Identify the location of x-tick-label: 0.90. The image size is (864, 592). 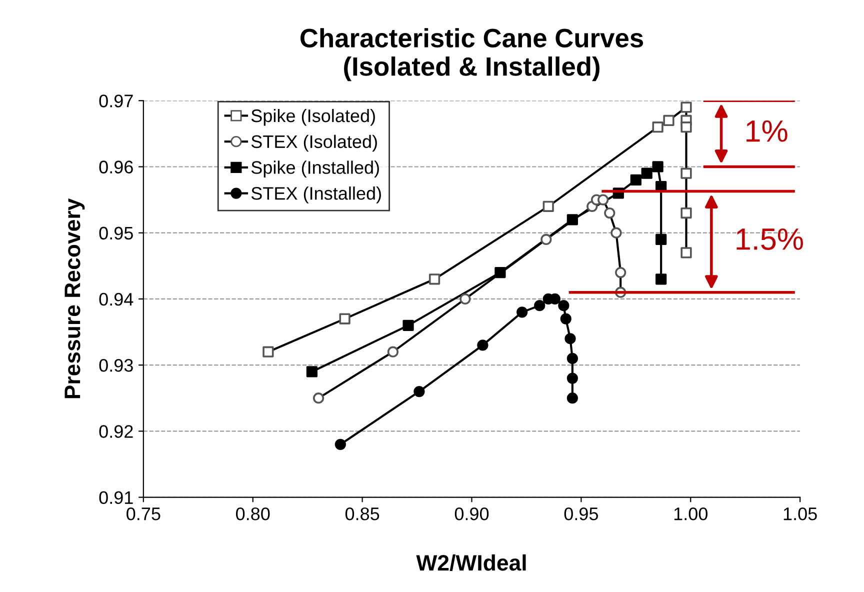
(471, 513).